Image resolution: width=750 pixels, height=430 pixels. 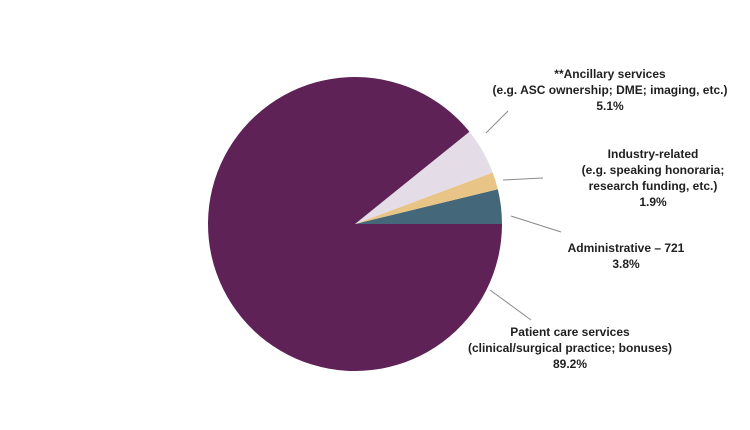 I want to click on slice-label-0: Administrative – 721 3.8%, so click(x=626, y=256).